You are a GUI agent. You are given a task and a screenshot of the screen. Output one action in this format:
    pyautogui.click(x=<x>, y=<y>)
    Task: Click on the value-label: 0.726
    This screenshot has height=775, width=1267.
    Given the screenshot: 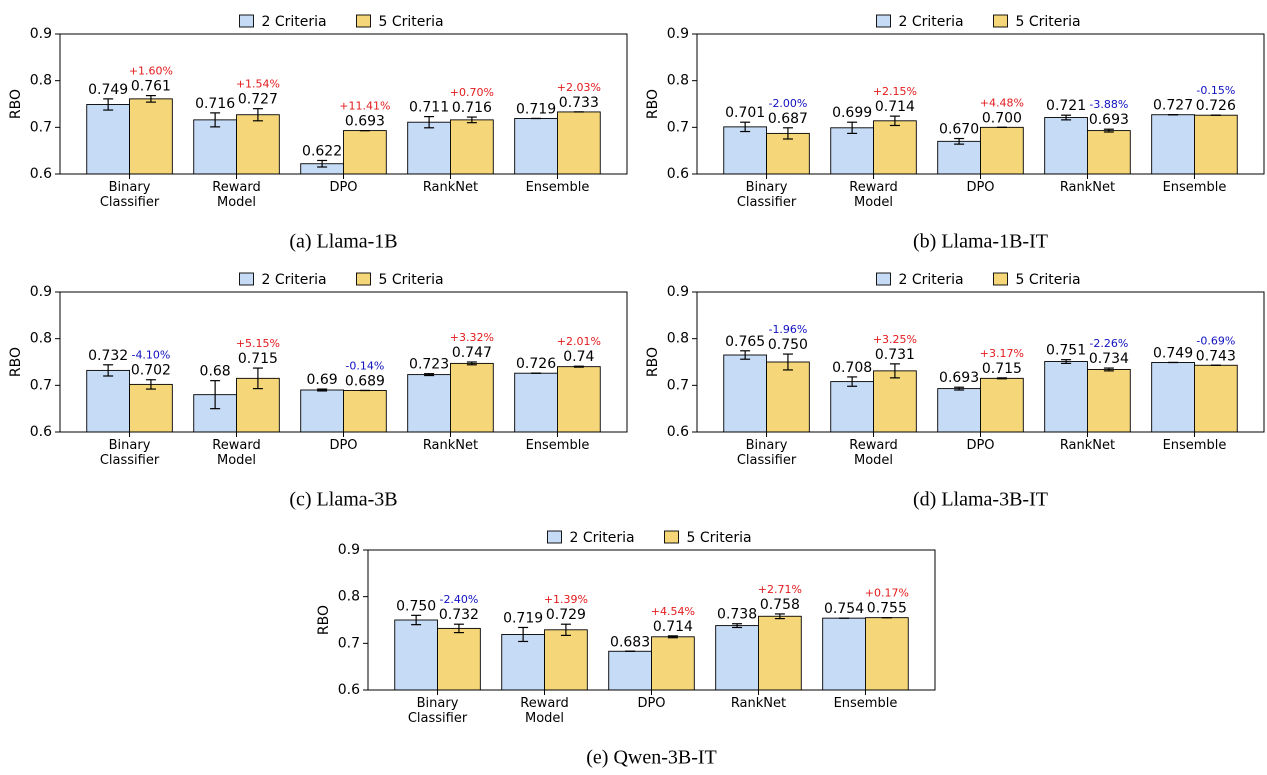 What is the action you would take?
    pyautogui.click(x=1216, y=106)
    